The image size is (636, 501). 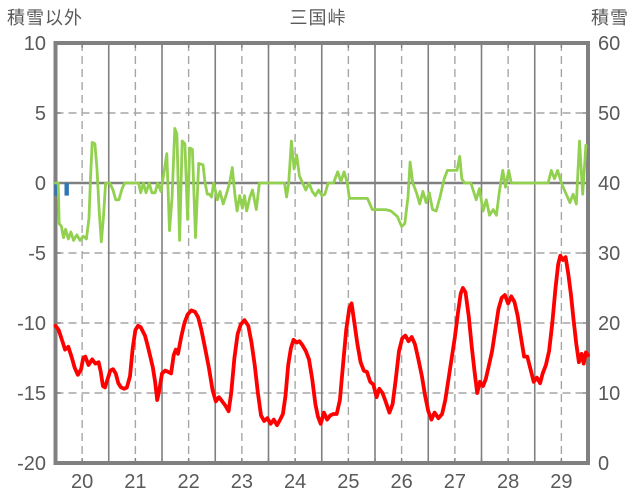 What do you see at coordinates (603, 464) in the screenshot?
I see `right-axis-label: 0` at bounding box center [603, 464].